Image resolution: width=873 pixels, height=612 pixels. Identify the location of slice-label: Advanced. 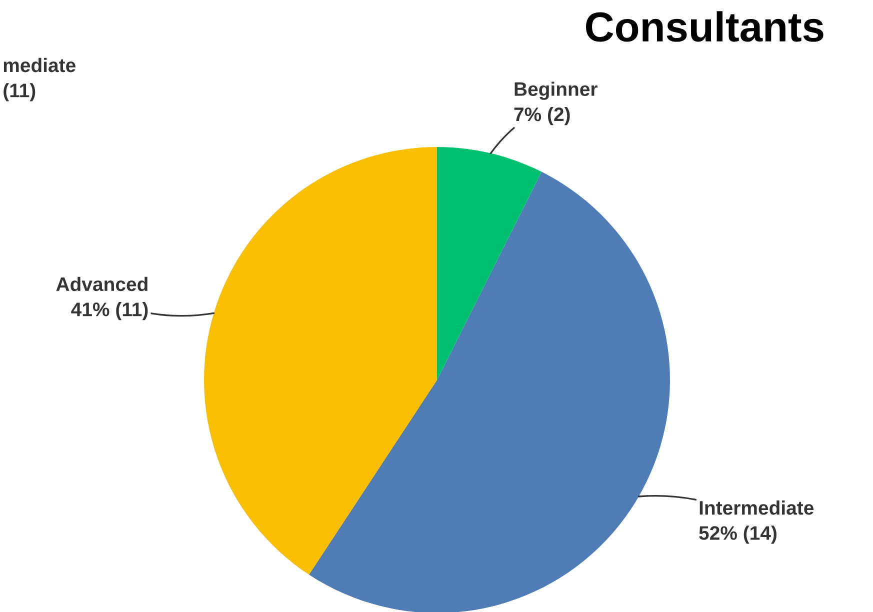
(102, 284).